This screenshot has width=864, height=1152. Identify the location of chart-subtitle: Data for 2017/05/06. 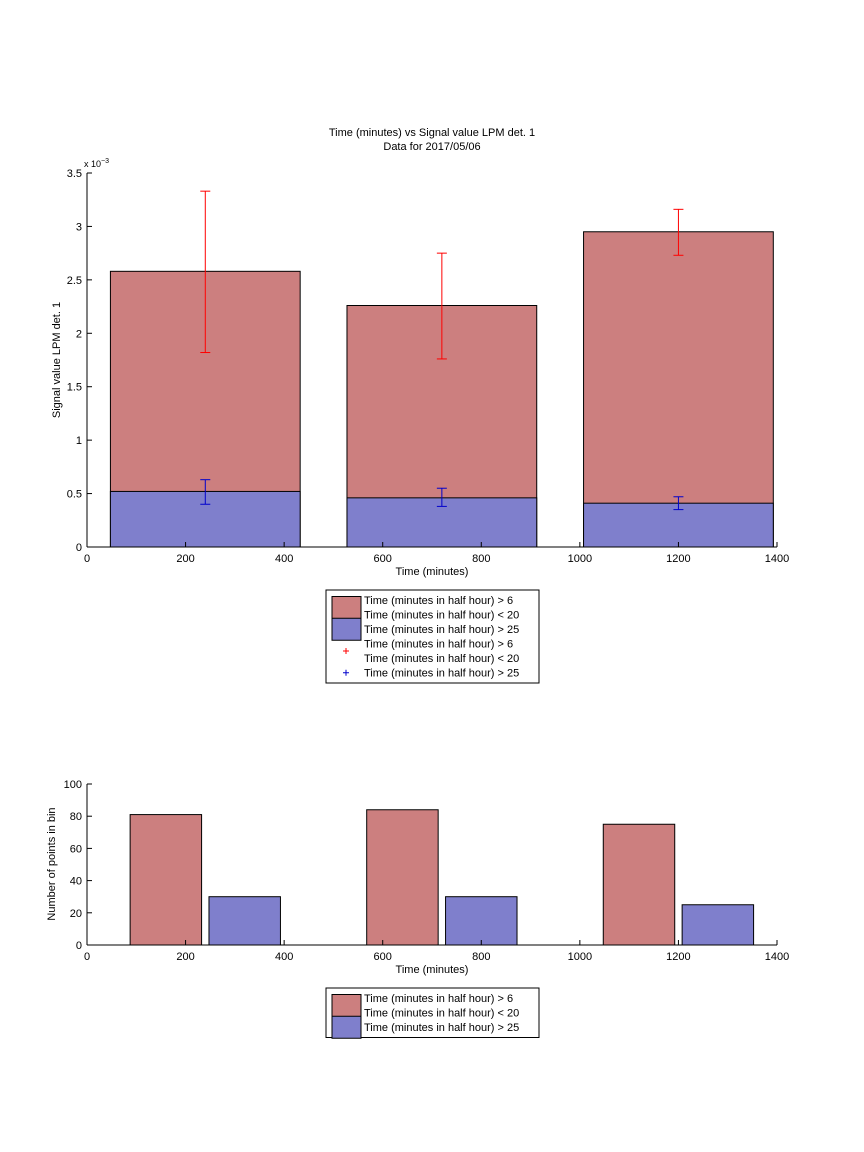
(431, 147).